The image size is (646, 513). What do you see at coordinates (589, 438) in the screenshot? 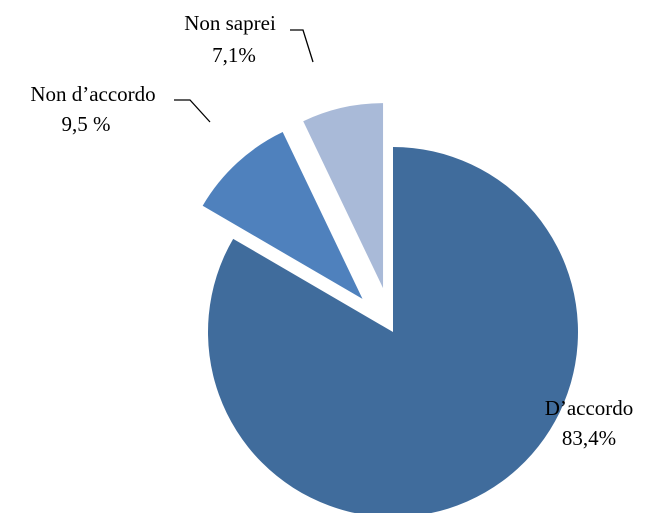
I see `slice-value-daccordo: 83,4%` at bounding box center [589, 438].